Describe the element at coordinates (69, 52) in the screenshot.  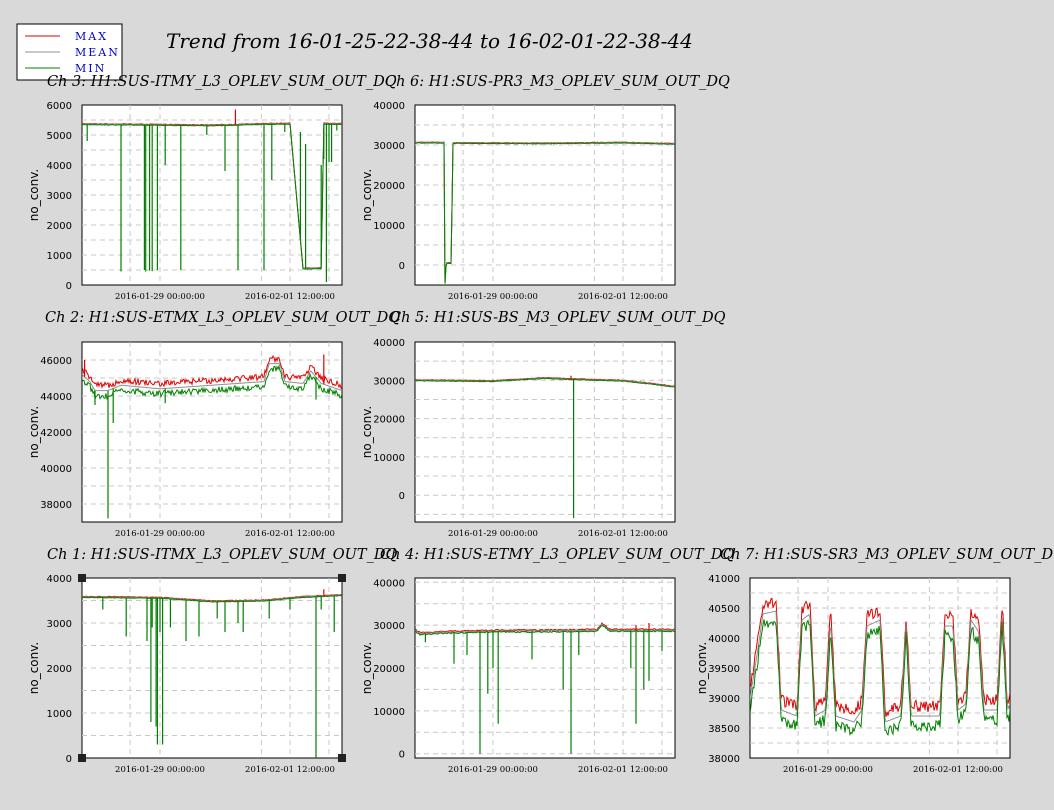
I see `legend: MAX MEAN MIN` at that location.